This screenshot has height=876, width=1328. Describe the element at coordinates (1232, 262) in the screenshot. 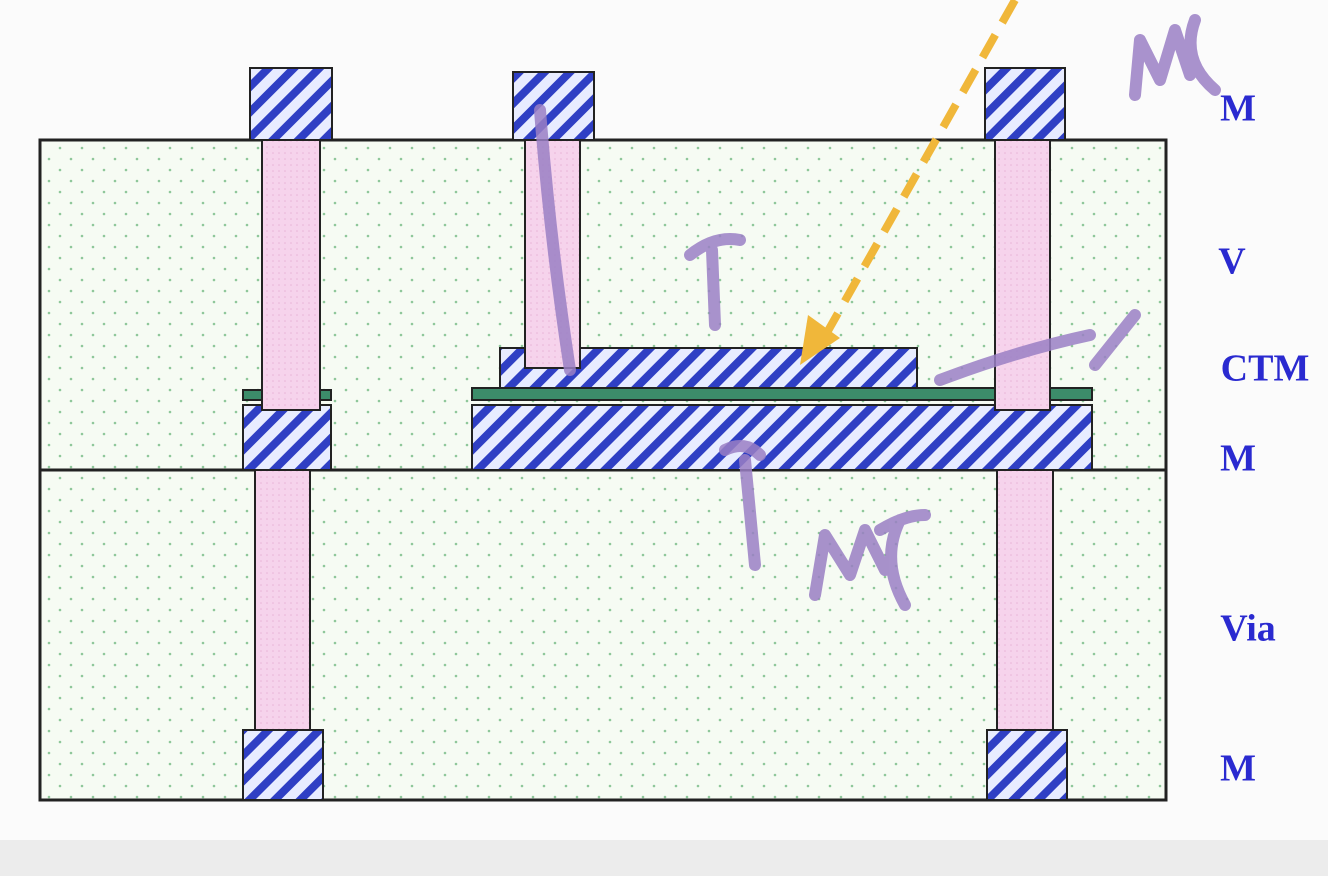

I see `layer-label: V` at that location.